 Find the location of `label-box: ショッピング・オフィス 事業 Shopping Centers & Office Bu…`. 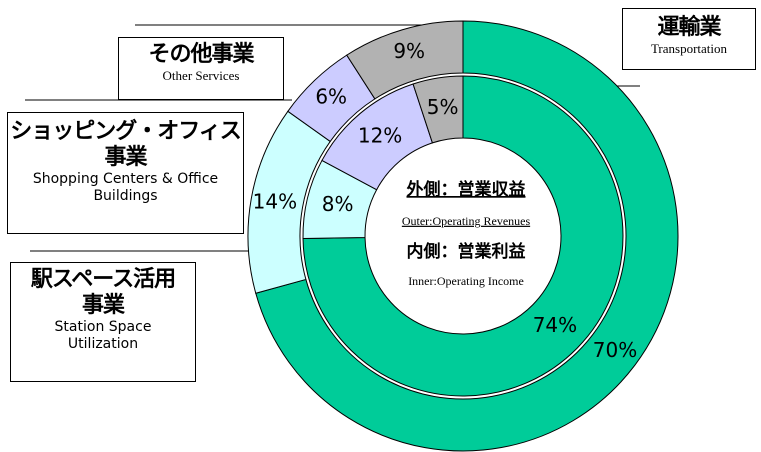

label-box: ショッピング・オフィス 事業 Shopping Centers & Office Bu… is located at coordinates (125, 173).